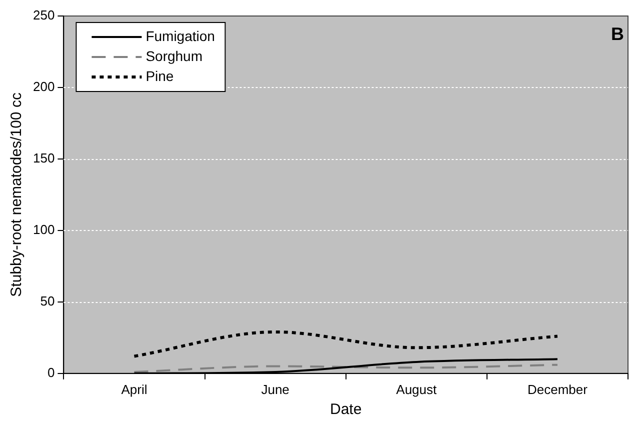  Describe the element at coordinates (557, 389) in the screenshot. I see `x-tick-label: December` at that location.